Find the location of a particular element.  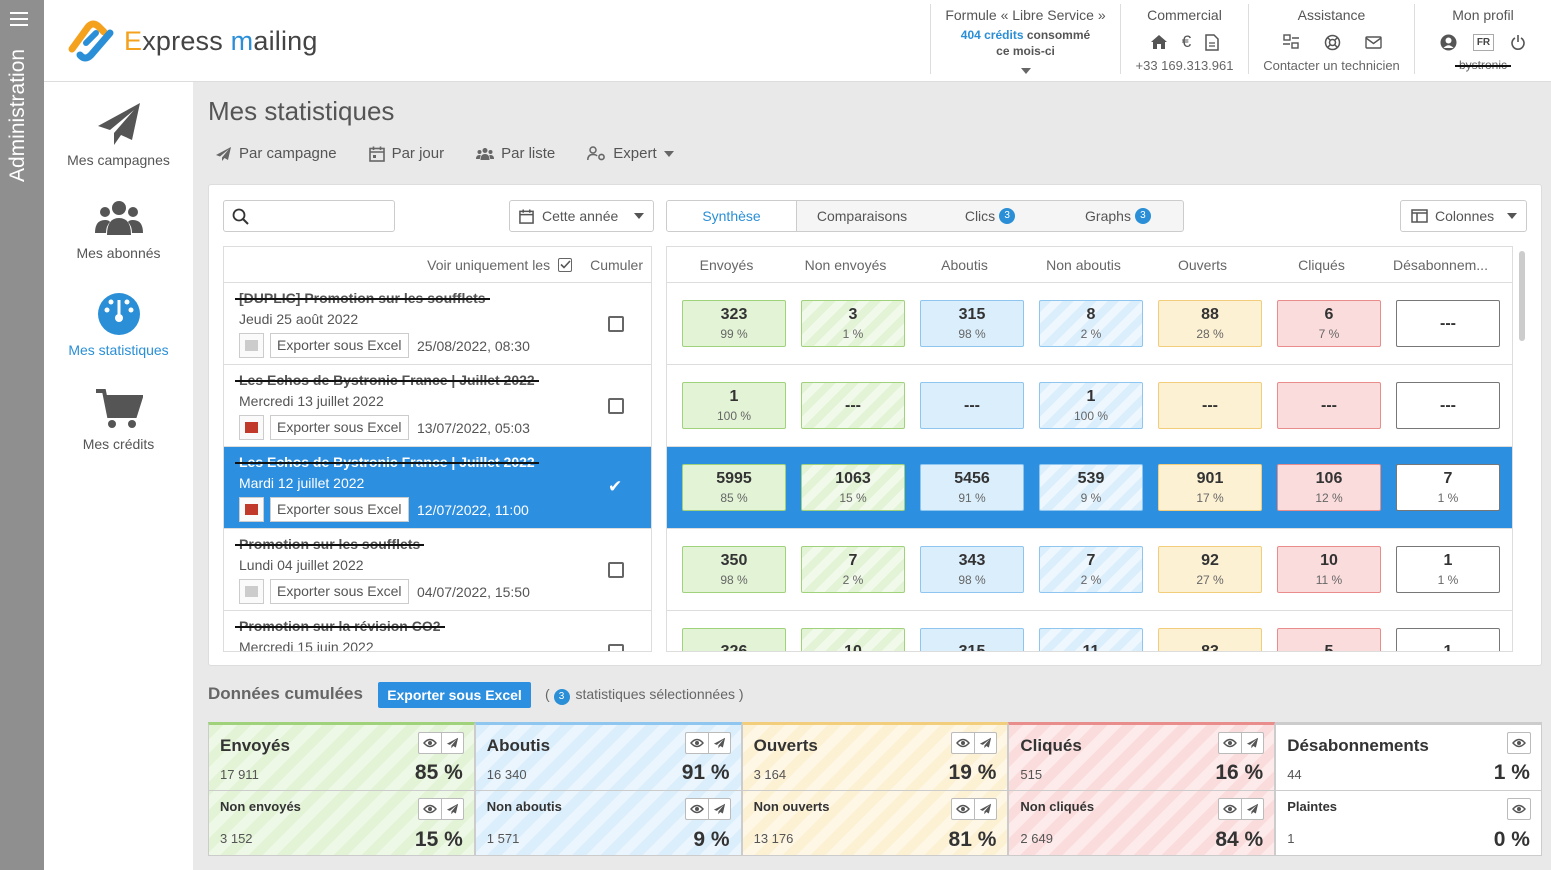

remote-support-icon is located at coordinates (1291, 42).